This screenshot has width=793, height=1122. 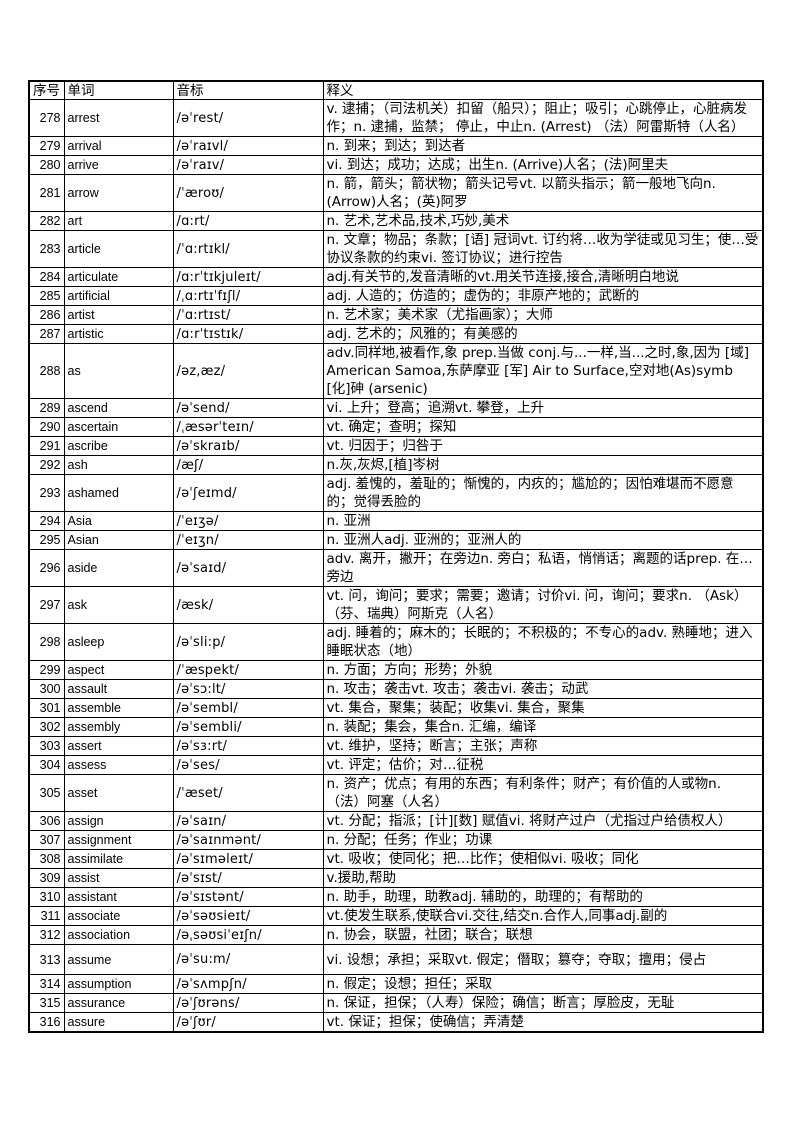 What do you see at coordinates (118, 605) in the screenshot?
I see `word-cell: ask` at bounding box center [118, 605].